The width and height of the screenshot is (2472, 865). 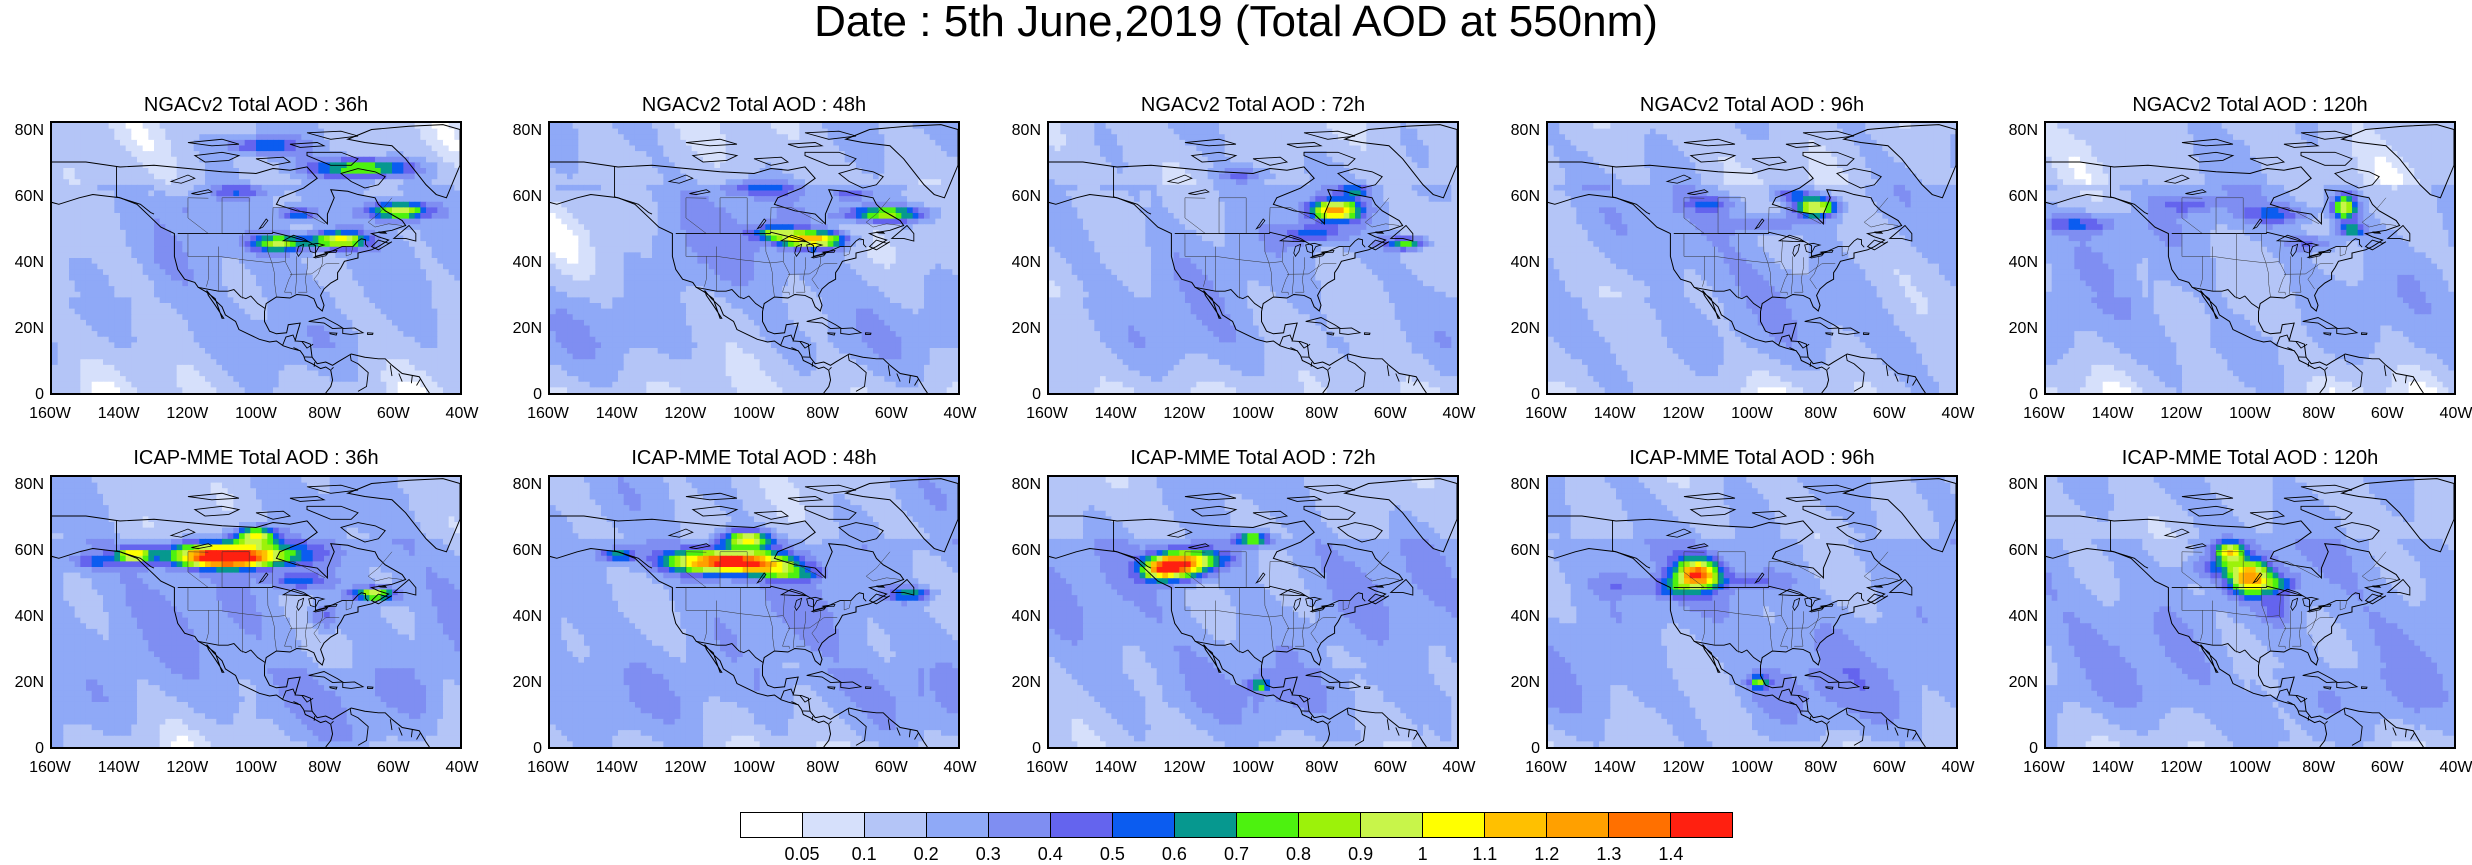 I want to click on panel-title: NGACv2 Total AOD : 120h, so click(x=2233, y=105).